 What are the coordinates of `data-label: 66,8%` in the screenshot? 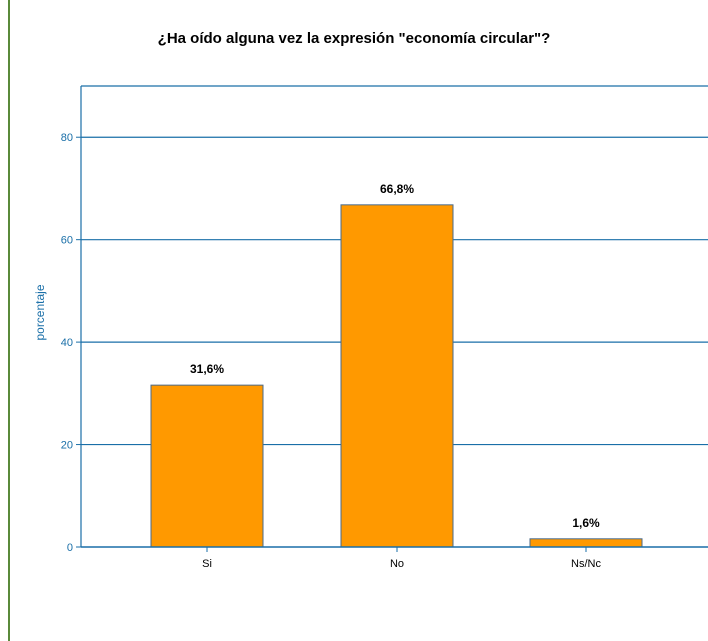 It's located at (397, 189).